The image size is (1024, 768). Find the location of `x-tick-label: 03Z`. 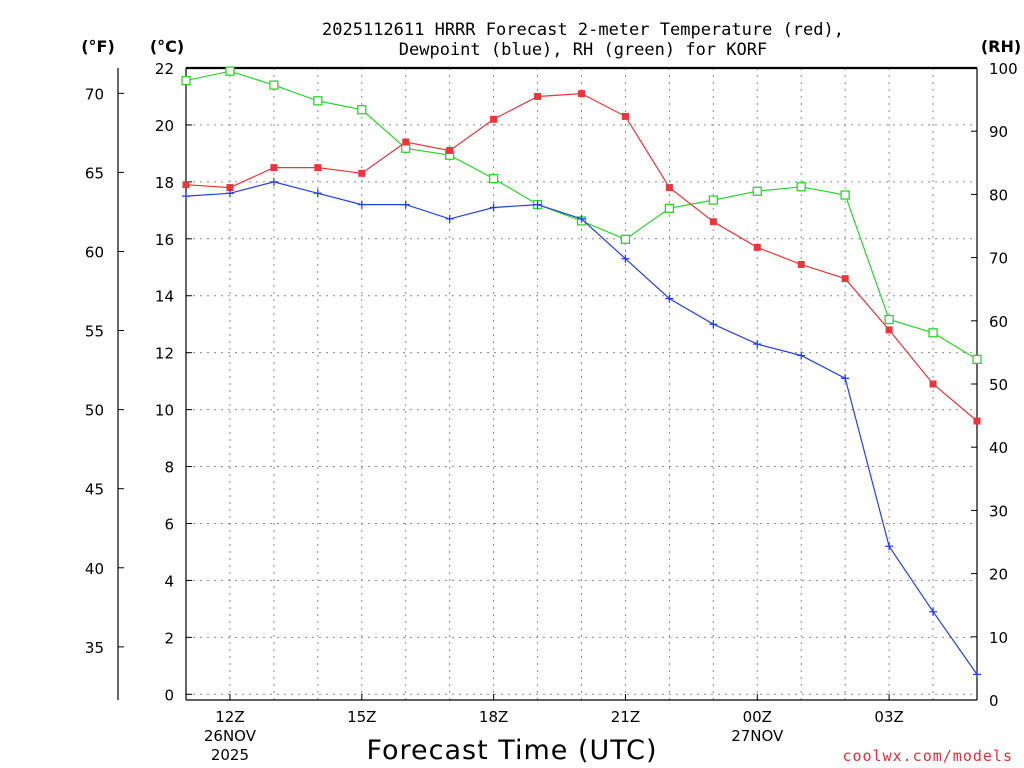

x-tick-label: 03Z is located at coordinates (888, 717).